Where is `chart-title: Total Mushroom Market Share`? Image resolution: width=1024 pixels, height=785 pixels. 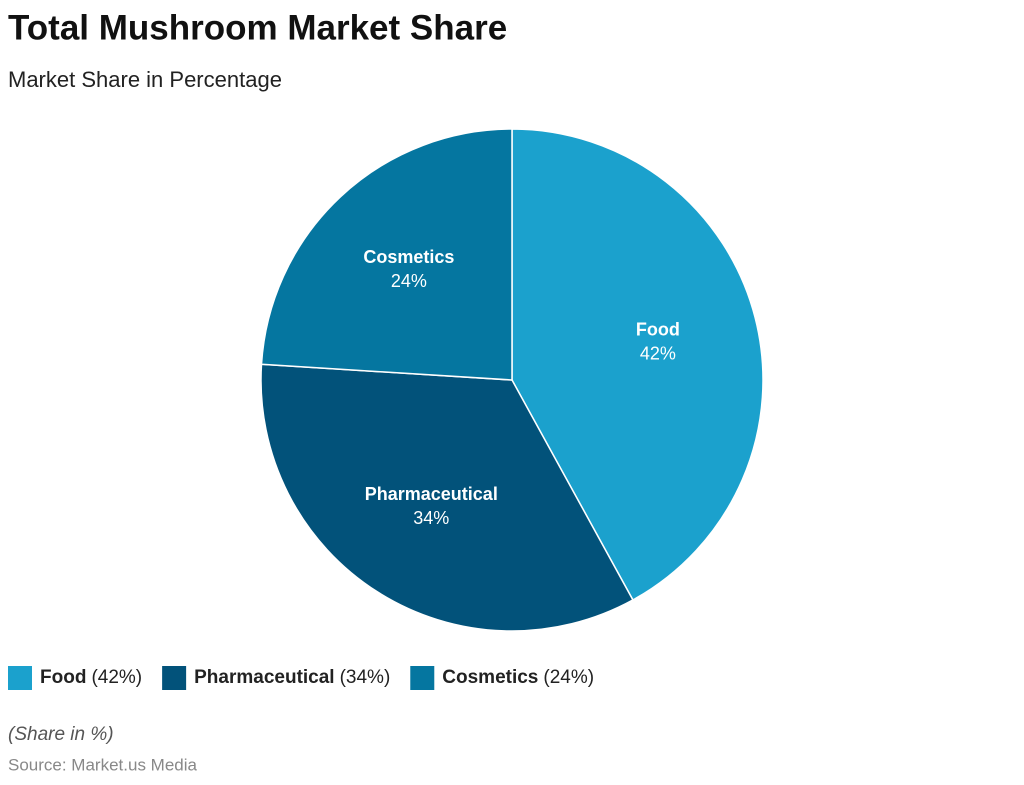
chart-title: Total Mushroom Market Share is located at coordinates (257, 27).